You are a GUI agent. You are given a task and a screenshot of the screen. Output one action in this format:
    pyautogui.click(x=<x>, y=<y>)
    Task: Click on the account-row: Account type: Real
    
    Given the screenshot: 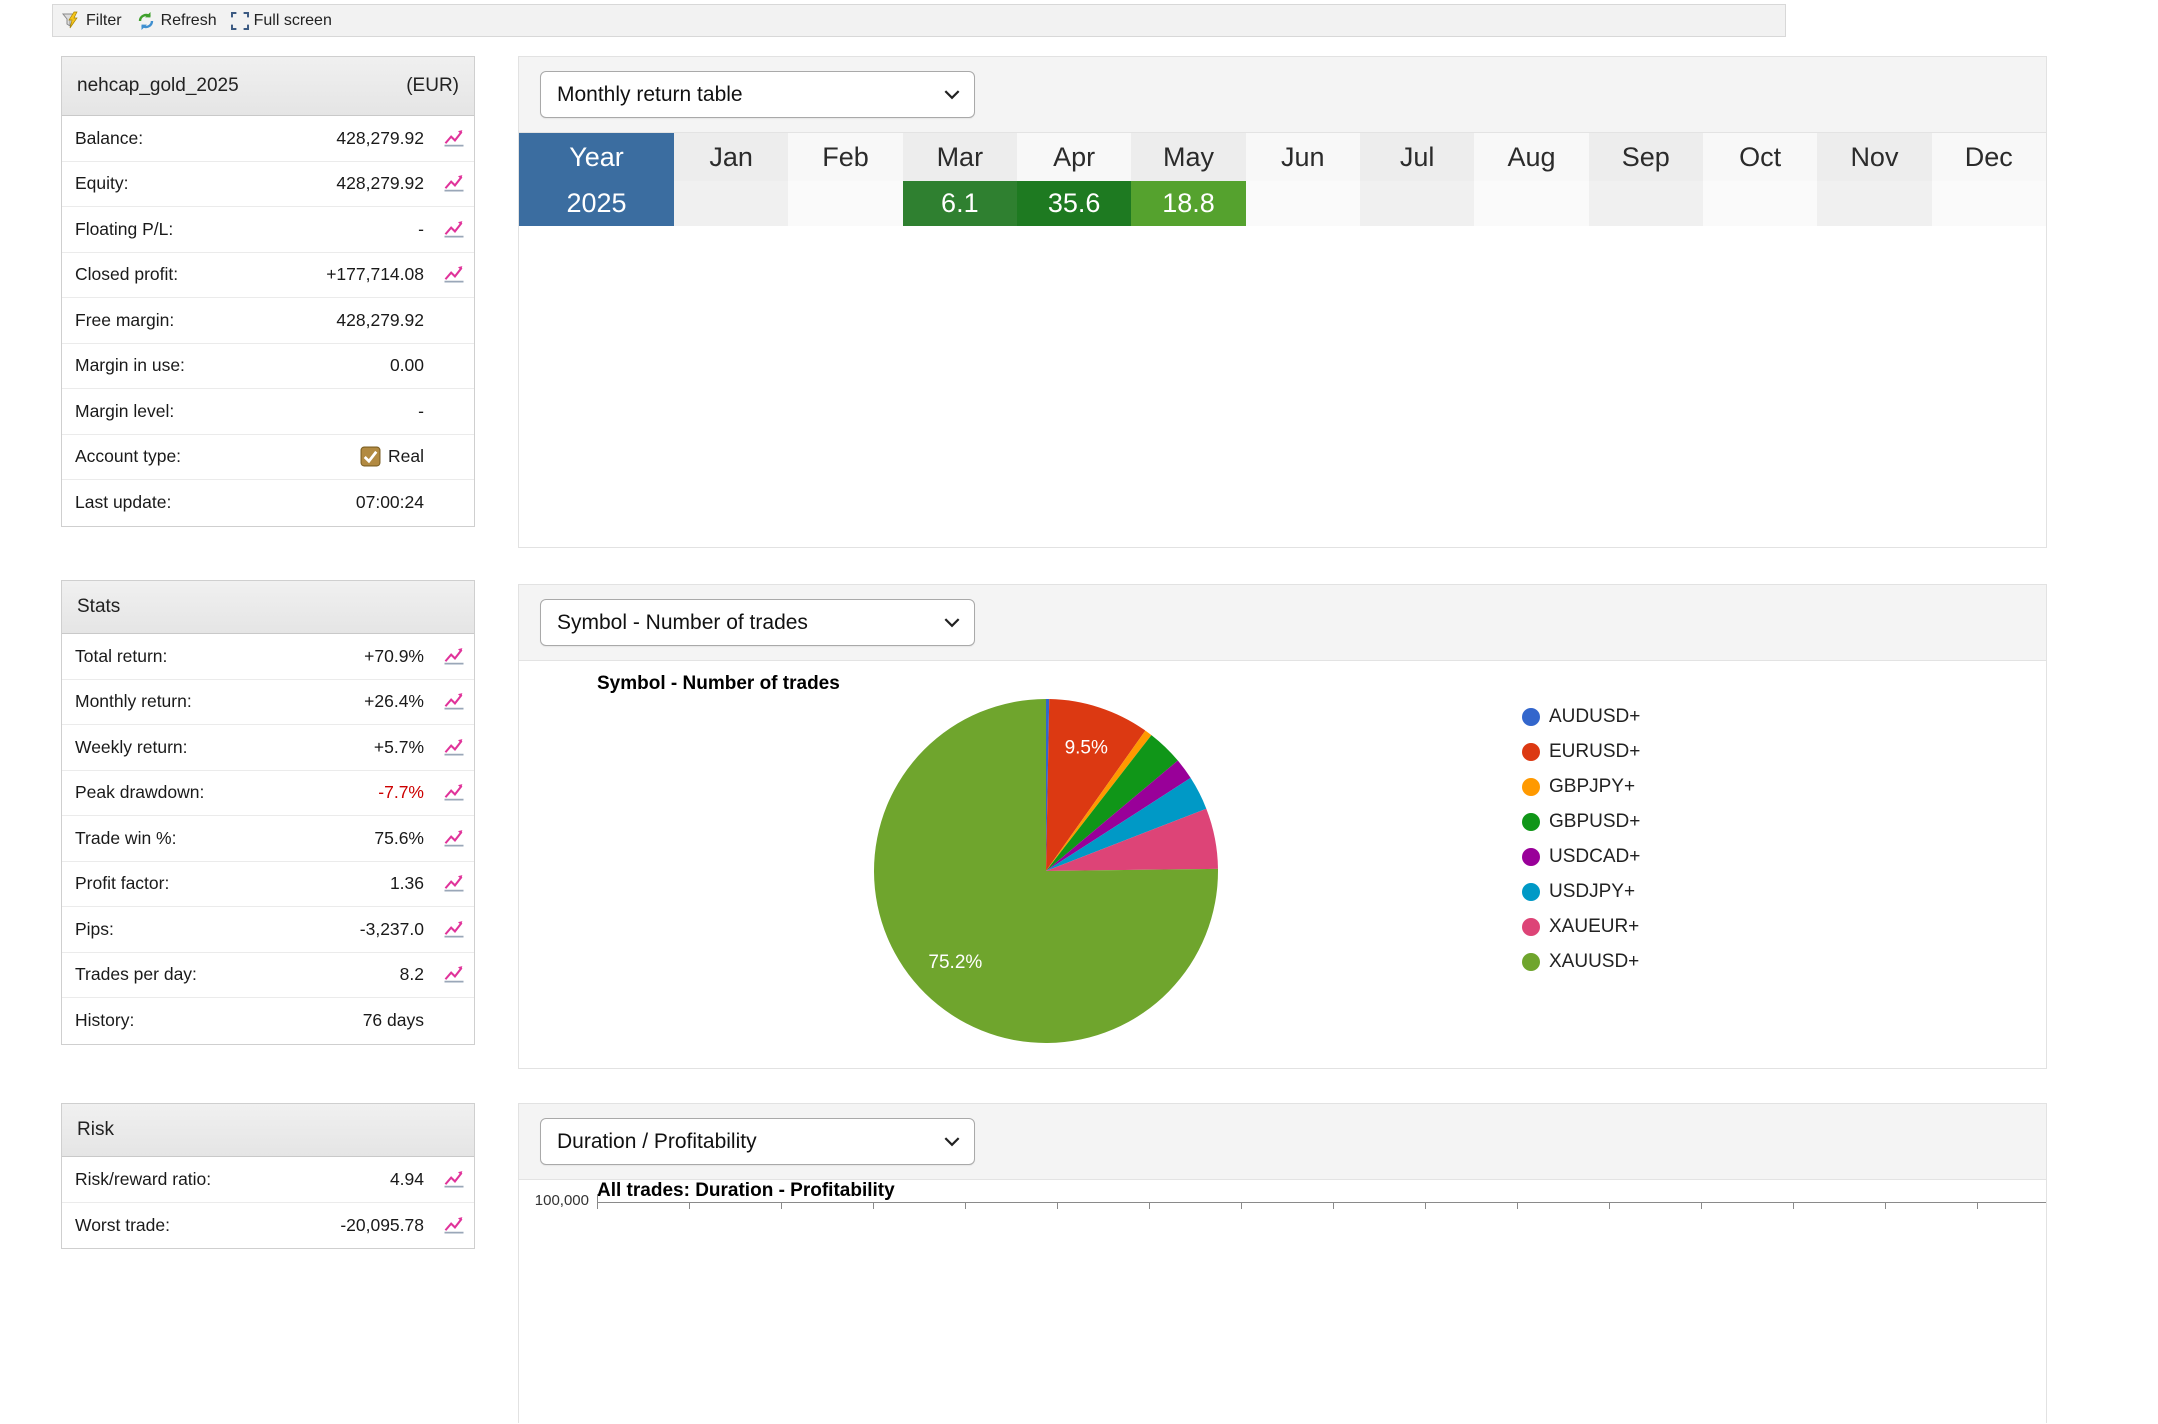 What is the action you would take?
    pyautogui.click(x=268, y=457)
    